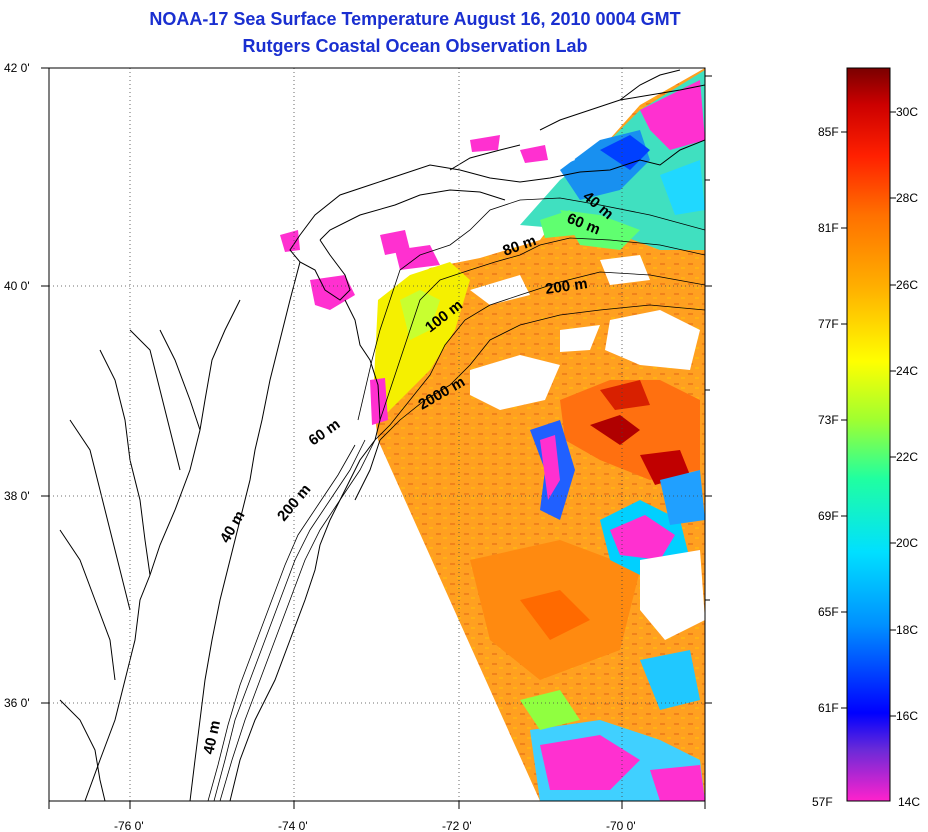  What do you see at coordinates (375, 825) in the screenshot?
I see `lon-labels: -76 0' -74 0' -72 0' -70 0'` at bounding box center [375, 825].